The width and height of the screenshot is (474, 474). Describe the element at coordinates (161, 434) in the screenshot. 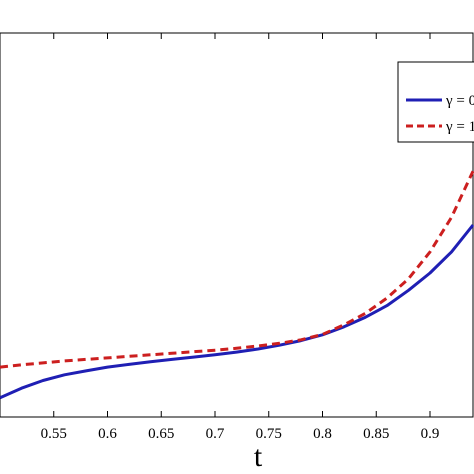

I see `x-tick-label-2: 0.65` at that location.